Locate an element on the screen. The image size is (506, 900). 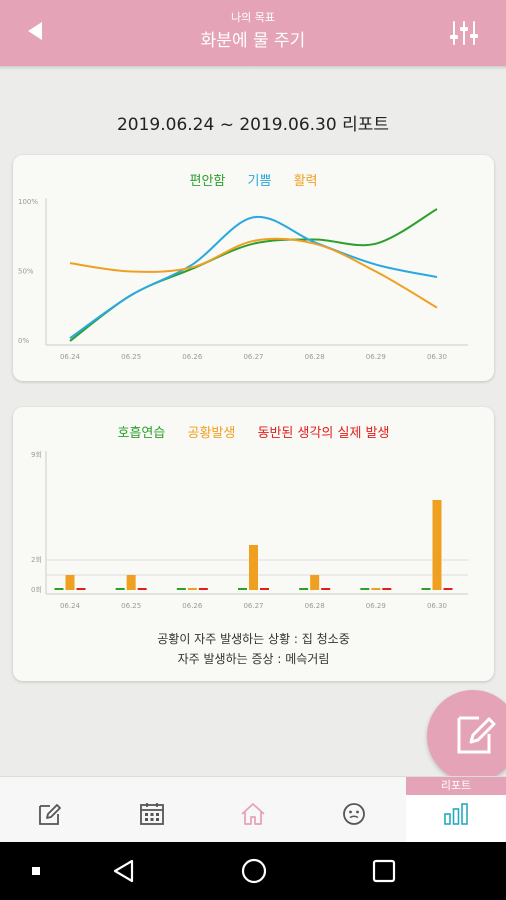
face-icon is located at coordinates (354, 814).